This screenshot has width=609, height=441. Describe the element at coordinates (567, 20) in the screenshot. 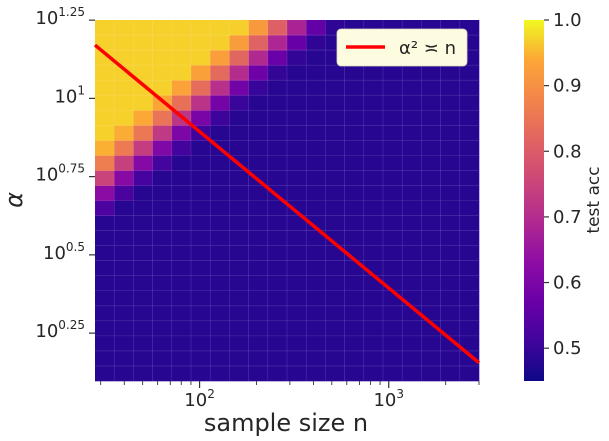

I see `colorbar-tick-label: 1.0` at that location.